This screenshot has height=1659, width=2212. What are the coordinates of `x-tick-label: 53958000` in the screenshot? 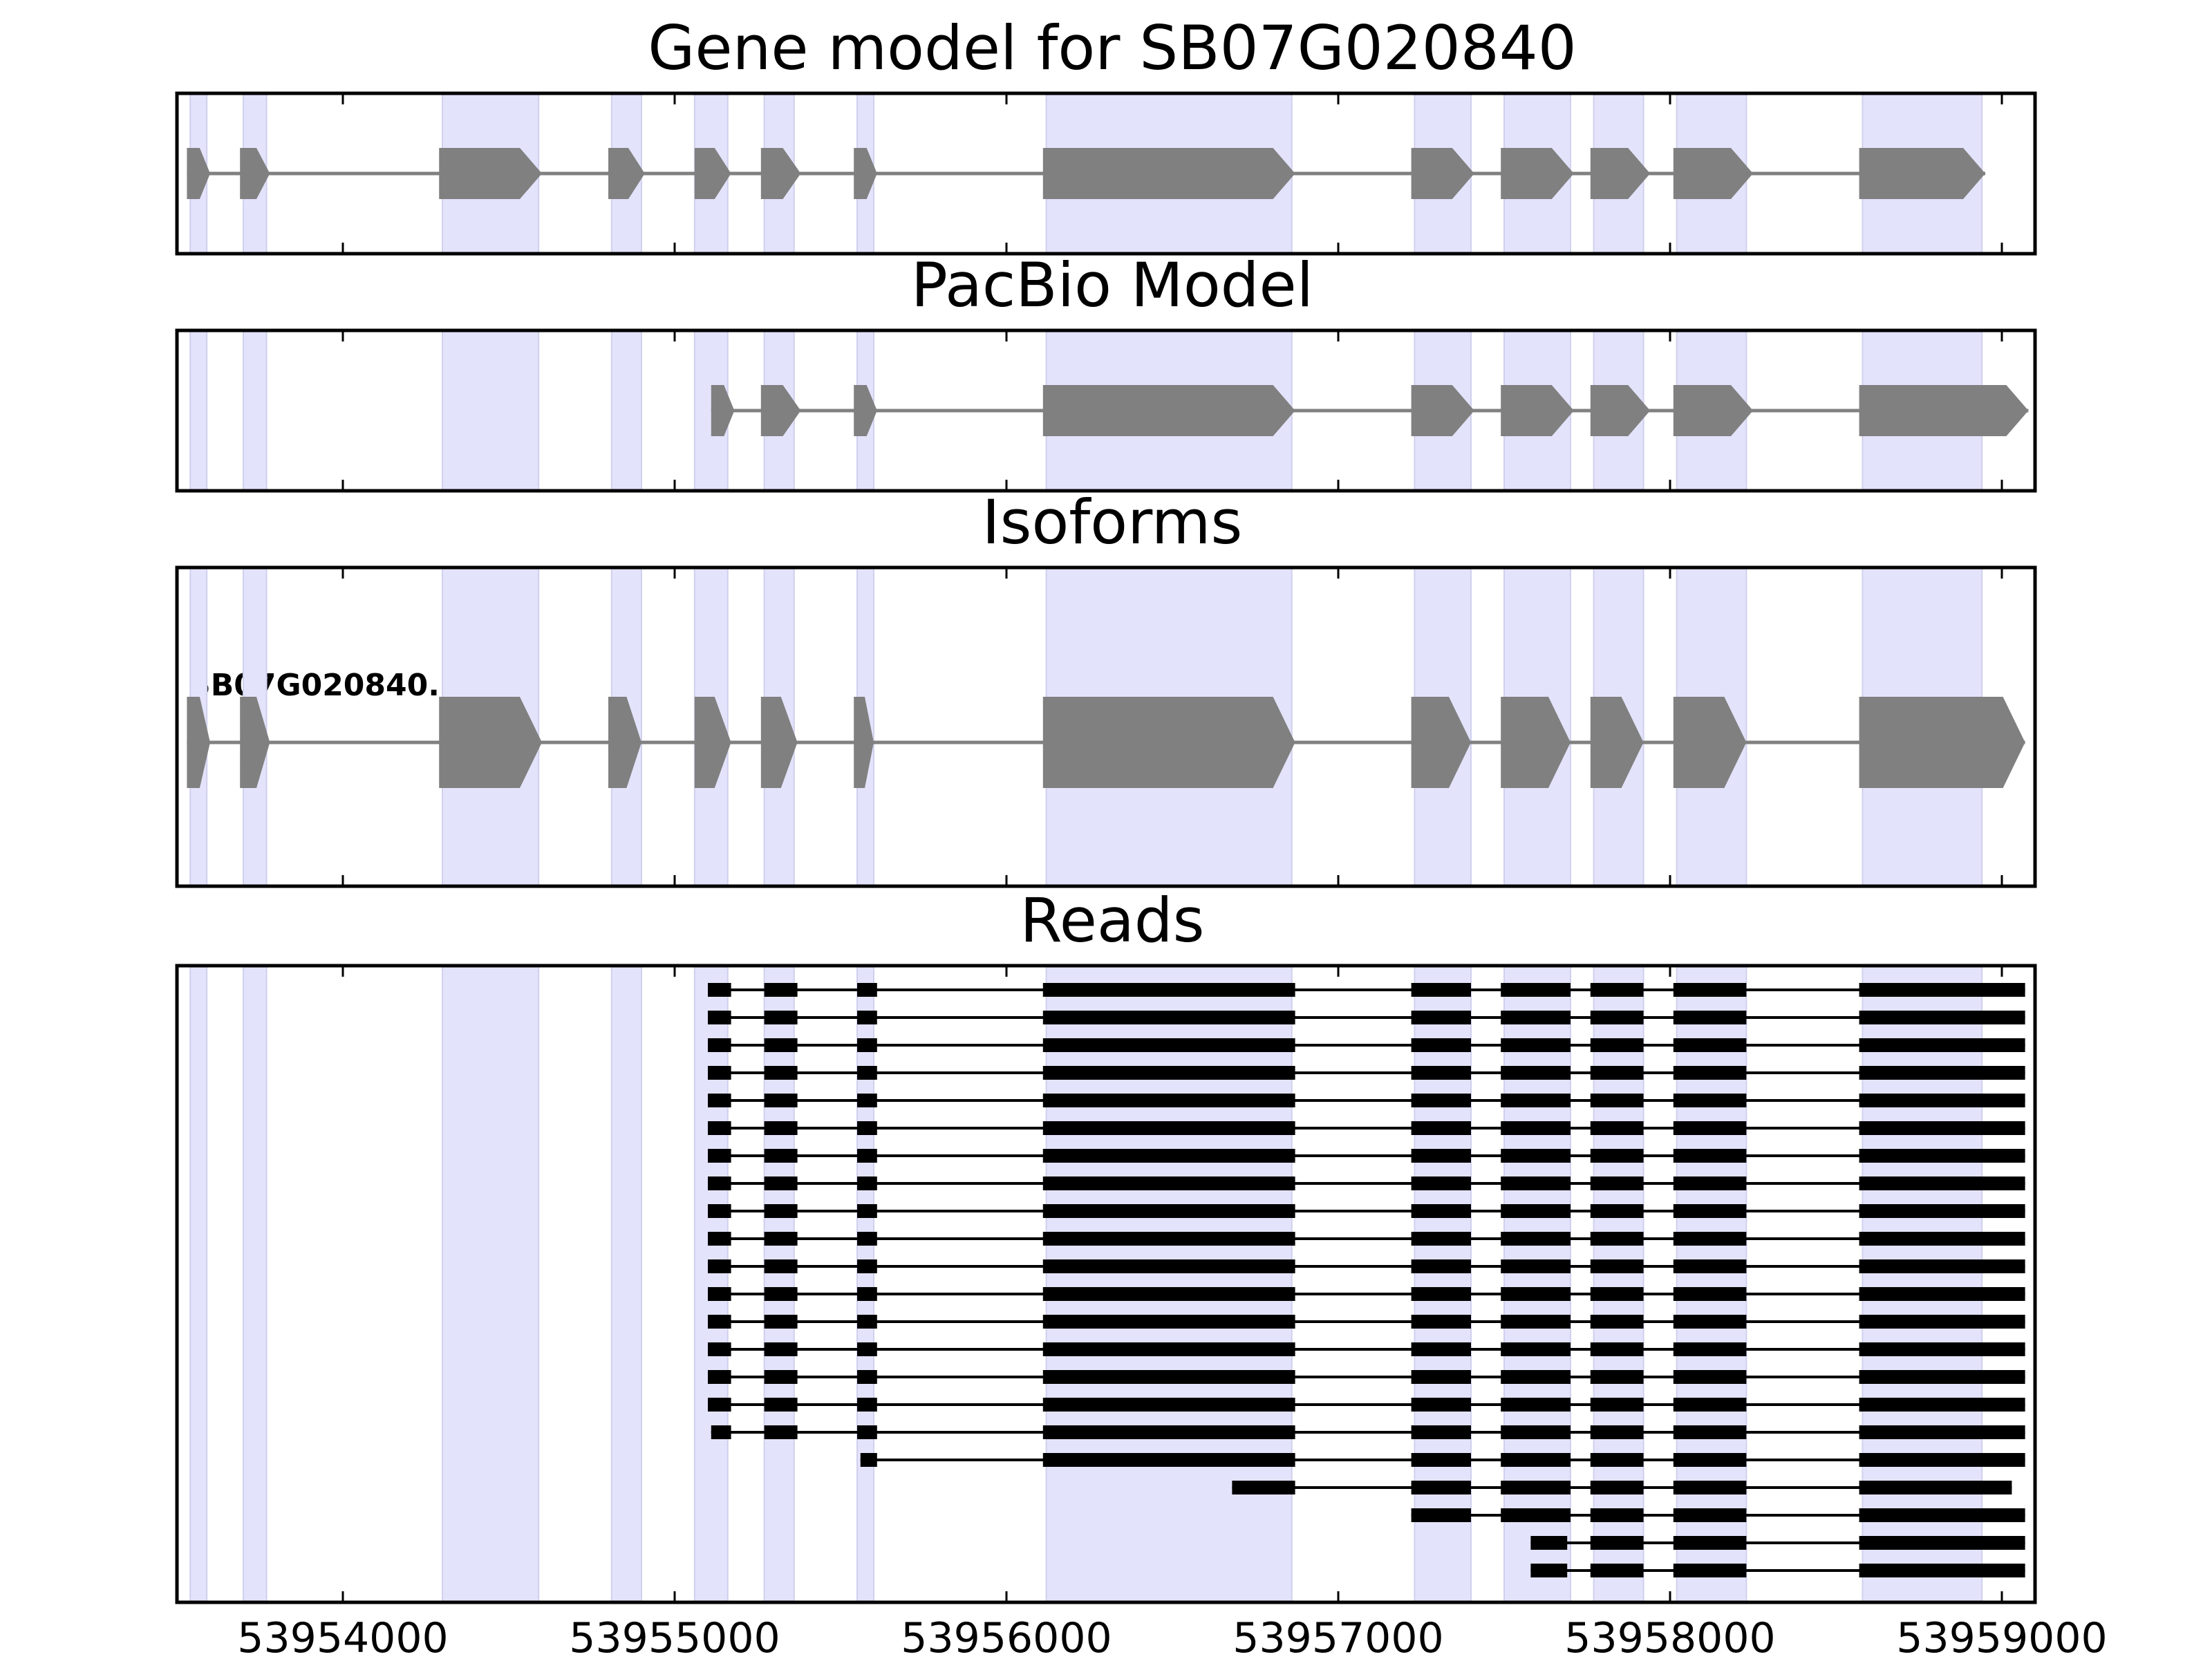 It's located at (1670, 1637).